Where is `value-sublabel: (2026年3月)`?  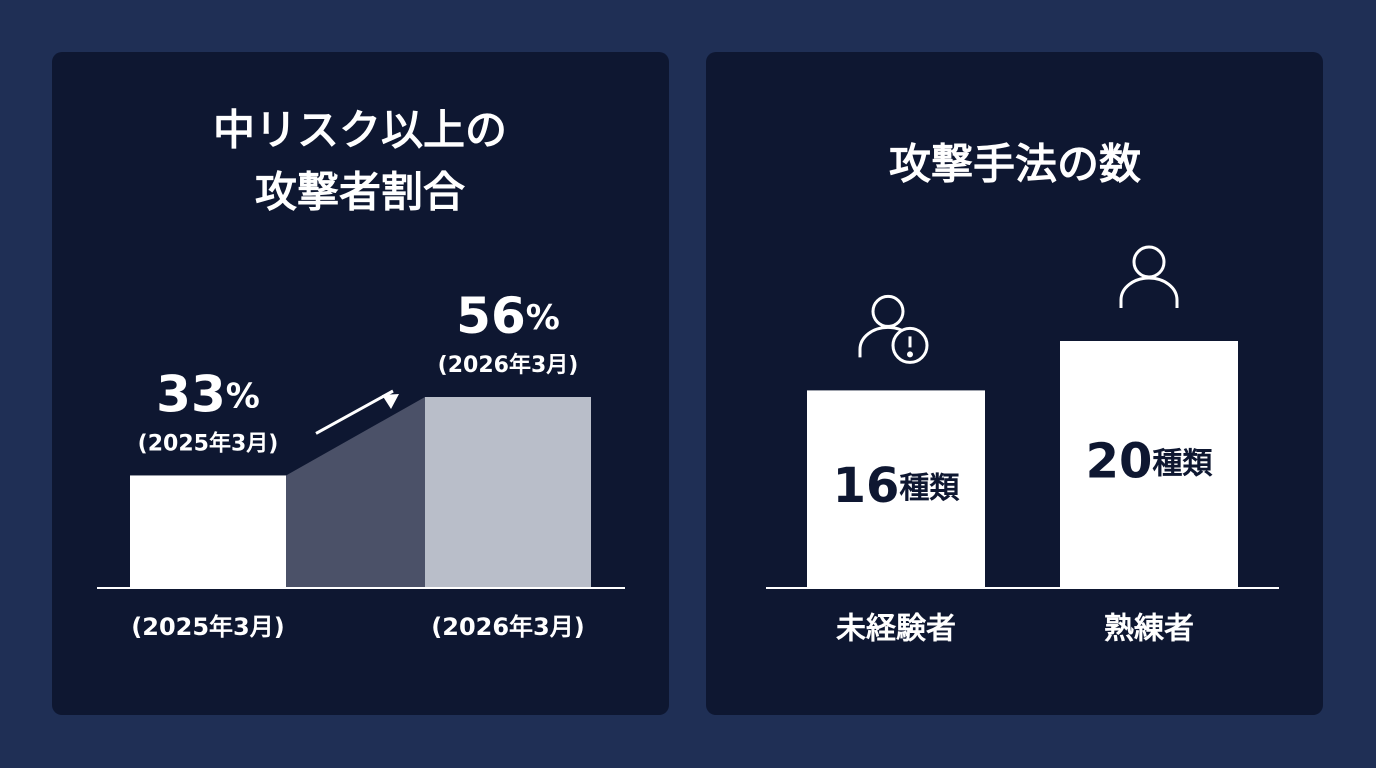
value-sublabel: (2026年3月) is located at coordinates (508, 365).